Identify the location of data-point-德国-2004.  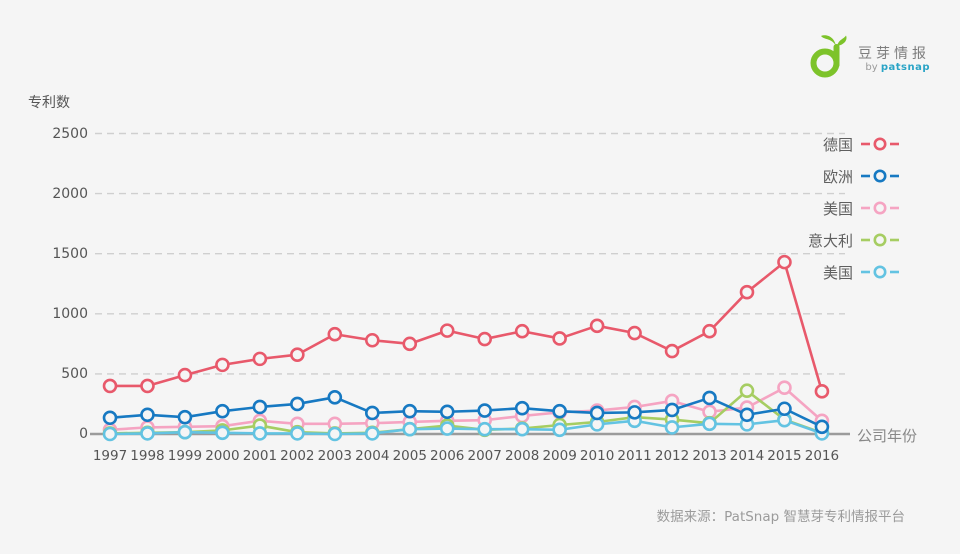
(372, 340).